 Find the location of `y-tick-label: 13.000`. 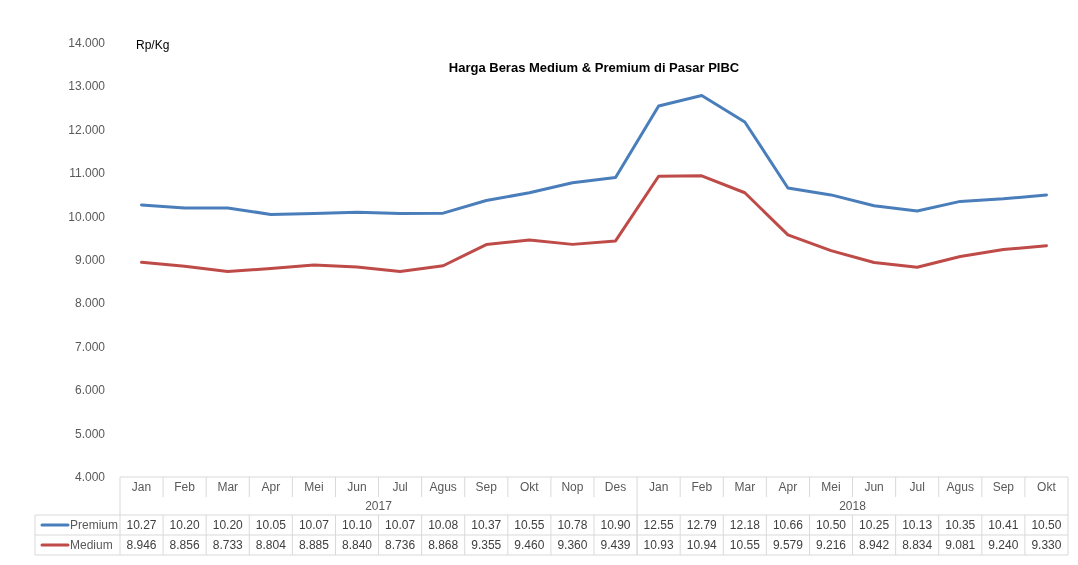

y-tick-label: 13.000 is located at coordinates (87, 86).